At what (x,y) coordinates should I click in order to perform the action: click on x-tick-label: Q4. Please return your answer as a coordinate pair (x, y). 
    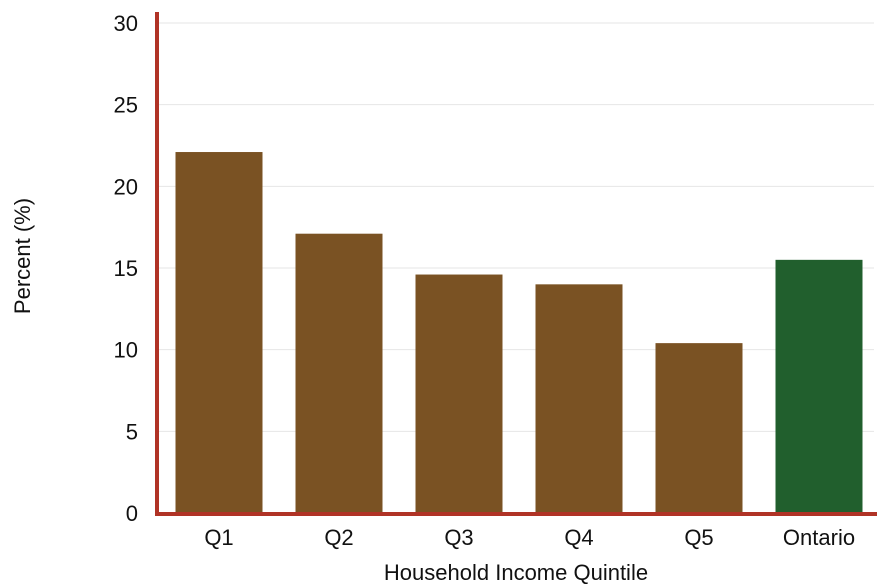
    Looking at the image, I should click on (578, 537).